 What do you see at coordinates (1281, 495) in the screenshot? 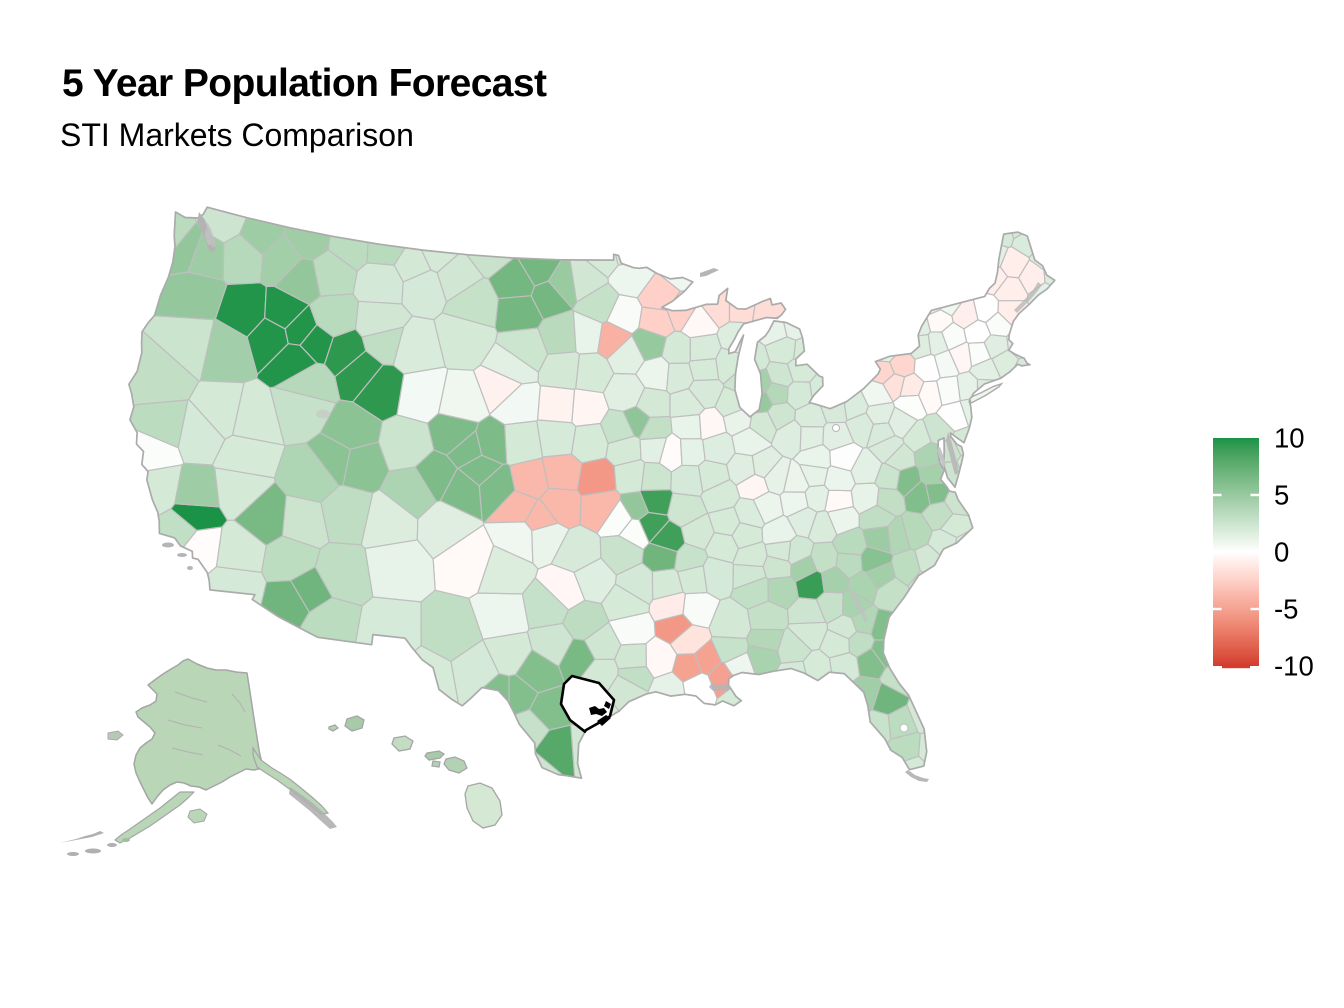
I see `svg-text: 5` at bounding box center [1281, 495].